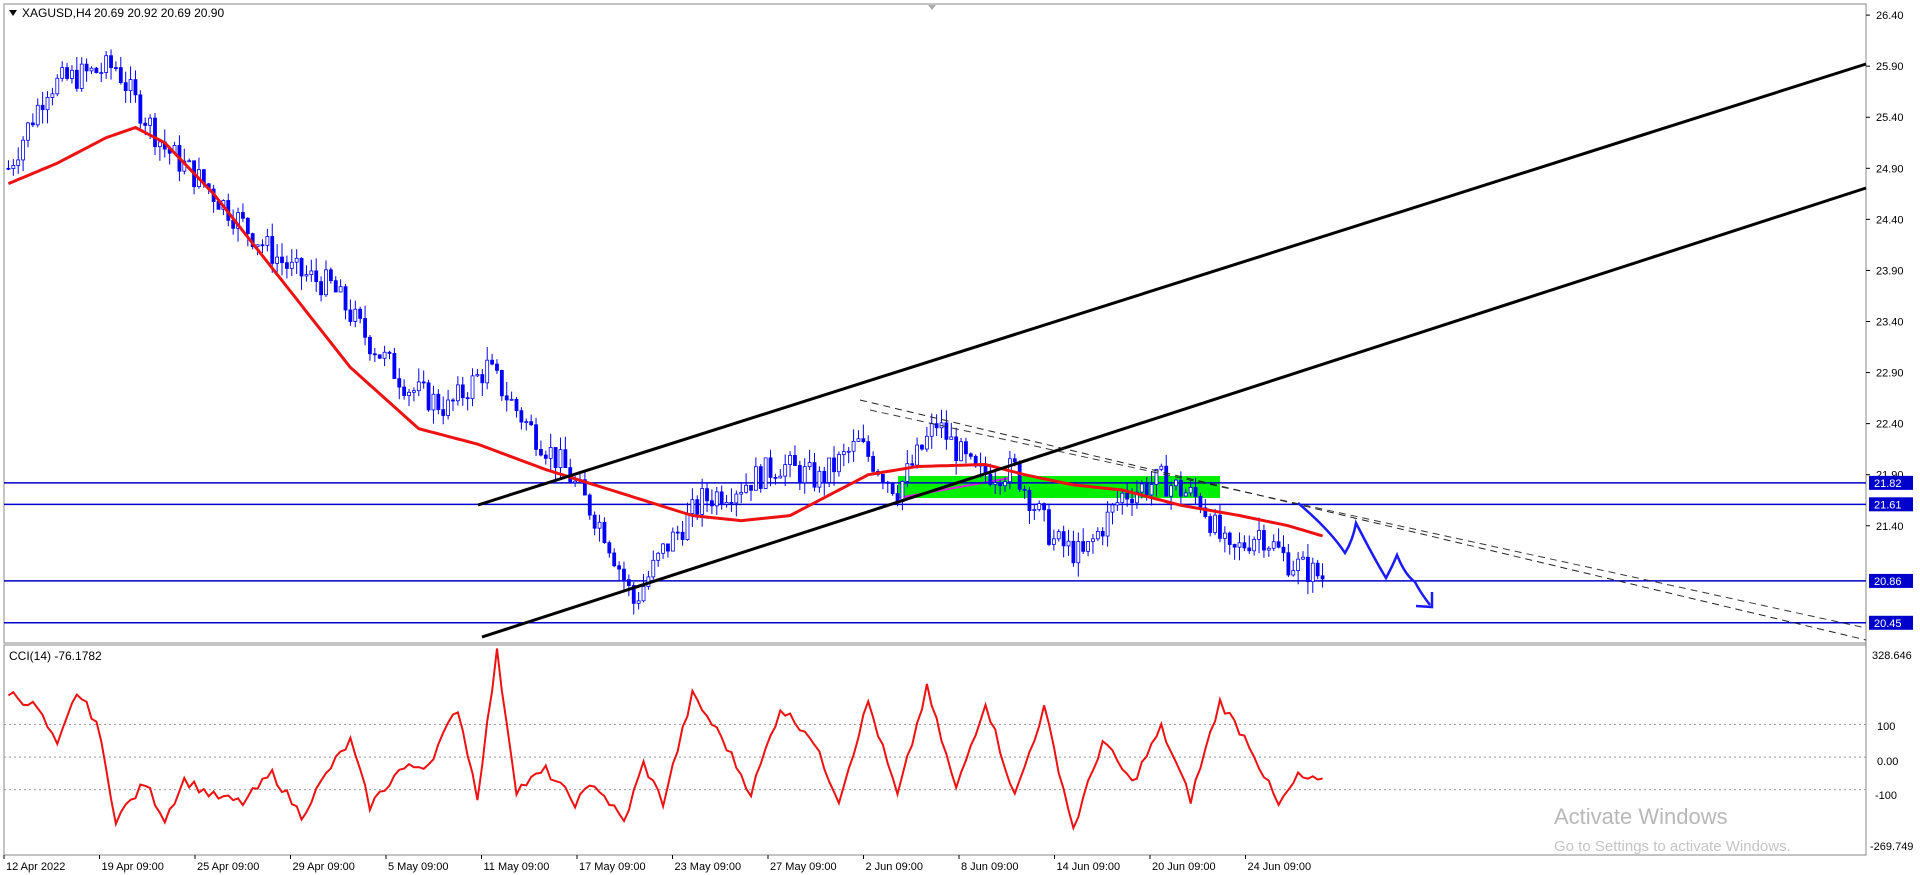  I want to click on level-label: 20.86, so click(1888, 582).